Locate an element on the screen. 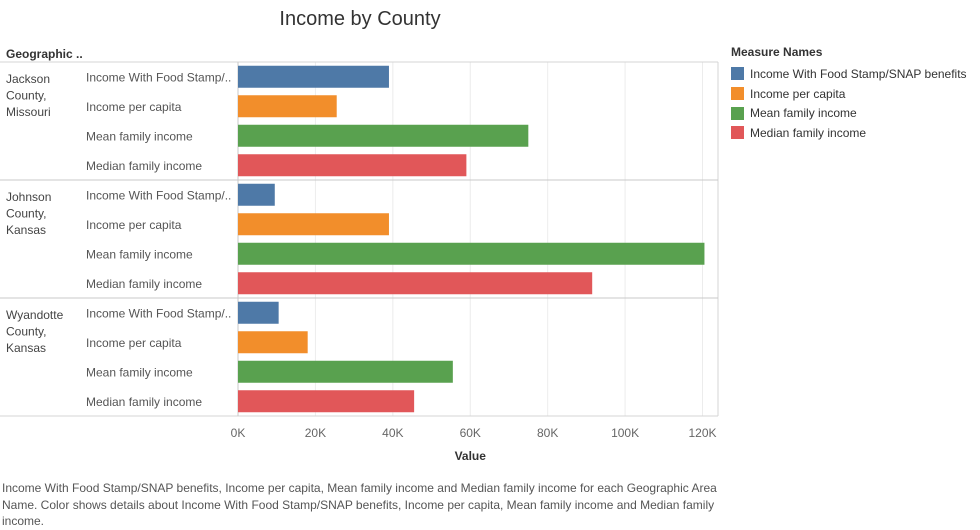 The width and height of the screenshot is (980, 530). legend-item: Mean family income is located at coordinates (849, 113).